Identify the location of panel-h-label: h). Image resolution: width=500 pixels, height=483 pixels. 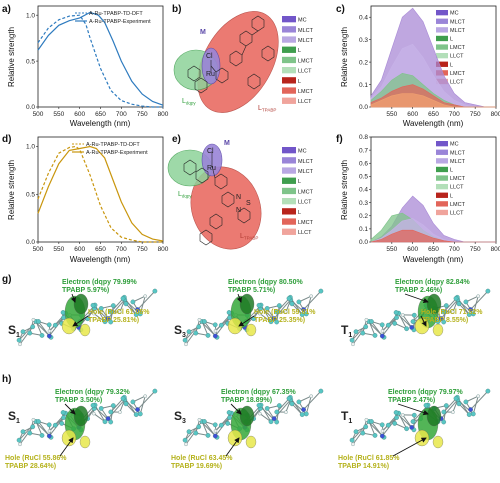
(6, 379).